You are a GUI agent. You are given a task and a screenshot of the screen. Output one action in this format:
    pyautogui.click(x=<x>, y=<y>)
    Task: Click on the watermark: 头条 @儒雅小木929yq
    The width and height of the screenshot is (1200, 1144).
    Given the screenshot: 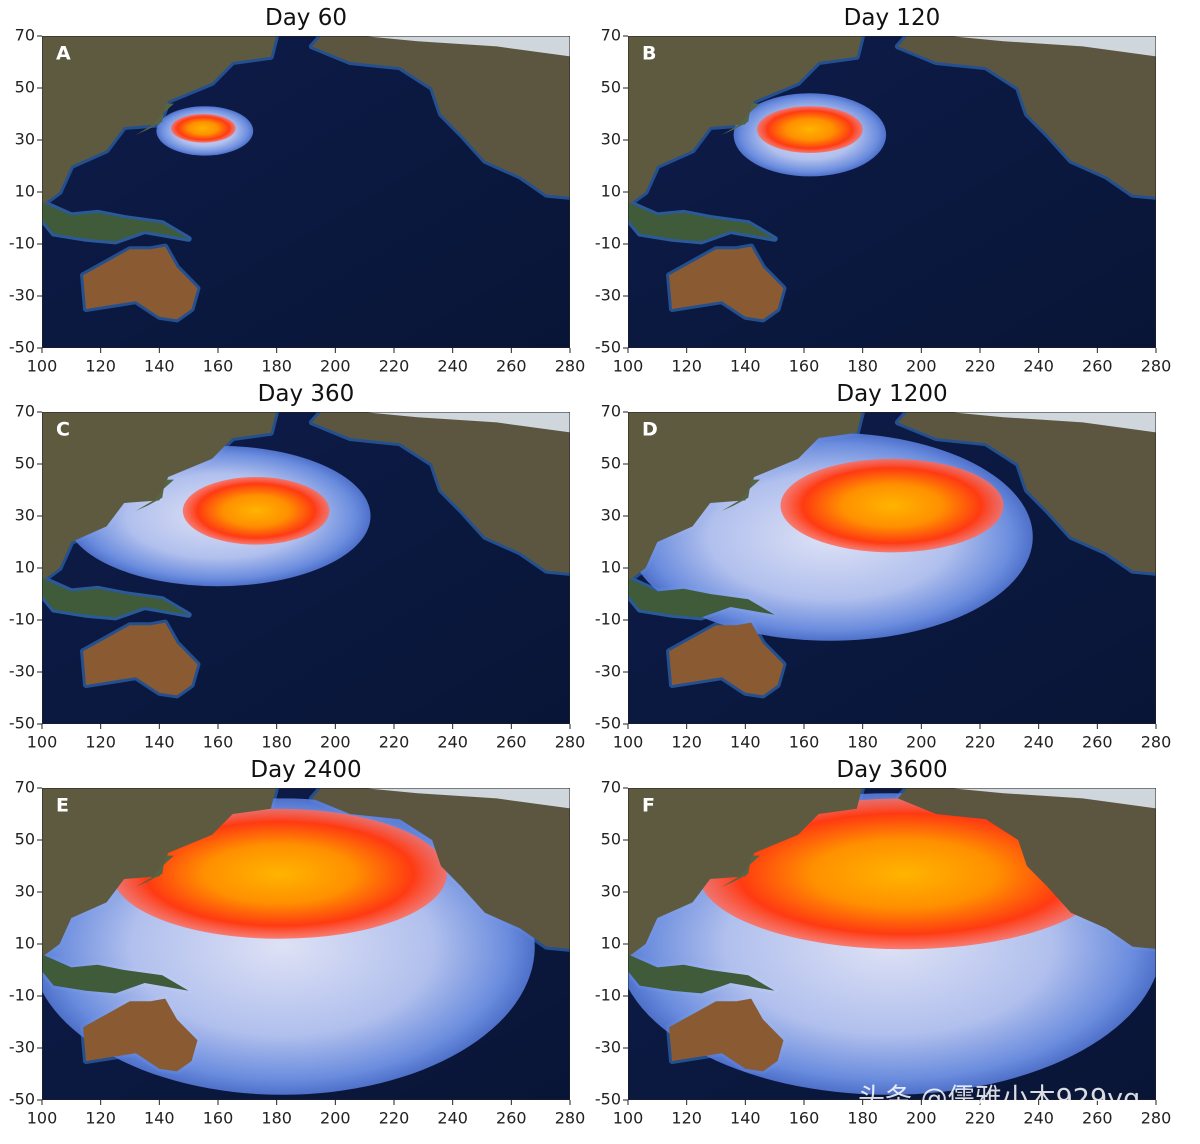 What is the action you would take?
    pyautogui.click(x=999, y=1099)
    